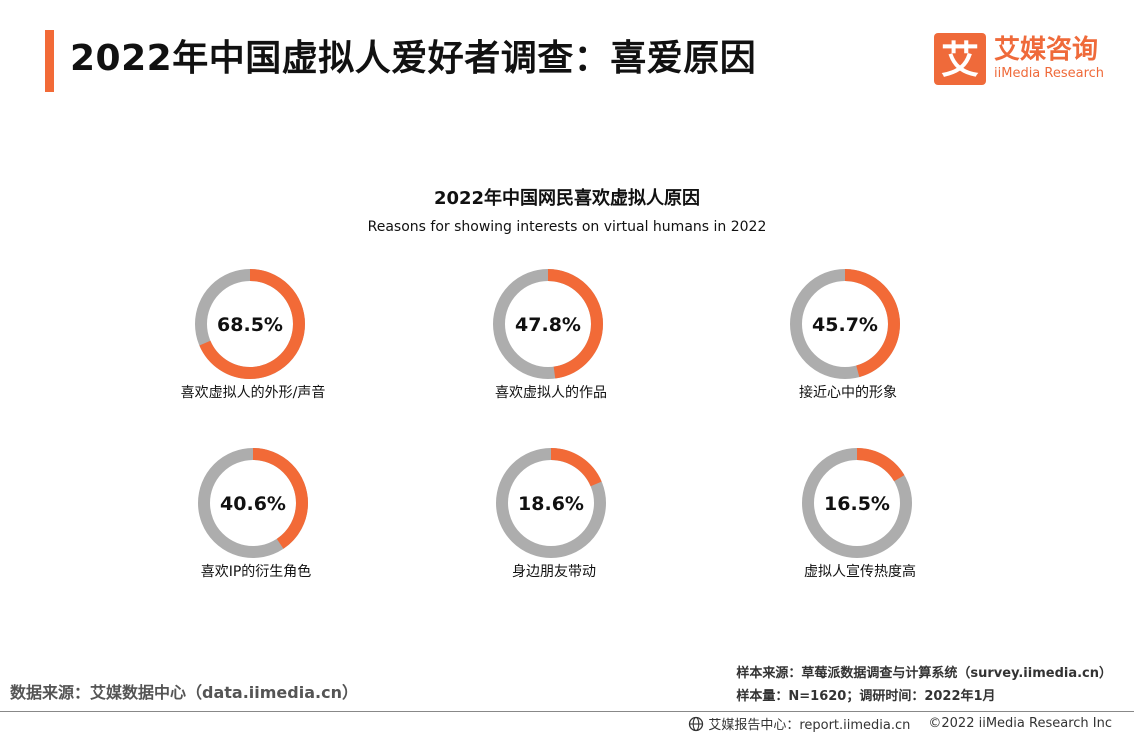 This screenshot has width=1134, height=737. What do you see at coordinates (866, 696) in the screenshot?
I see `sample-size: 样本量：N=1620；调研时间：2022年1月` at bounding box center [866, 696].